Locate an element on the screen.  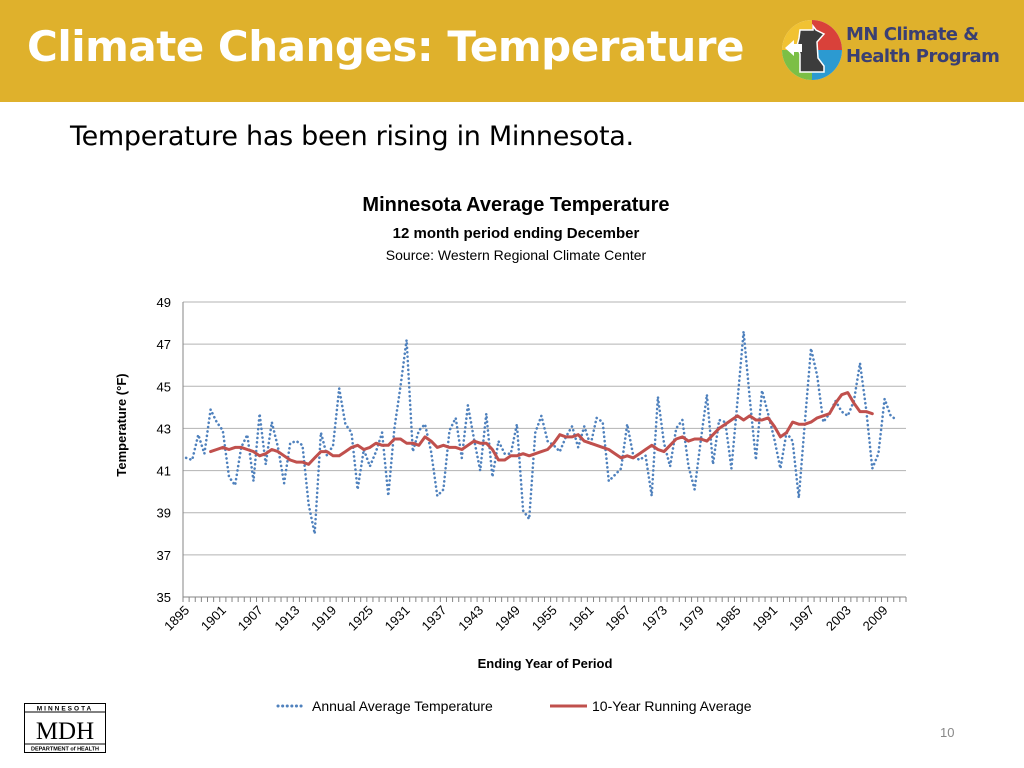
x-tick-label: 1955 is located at coordinates (544, 618).